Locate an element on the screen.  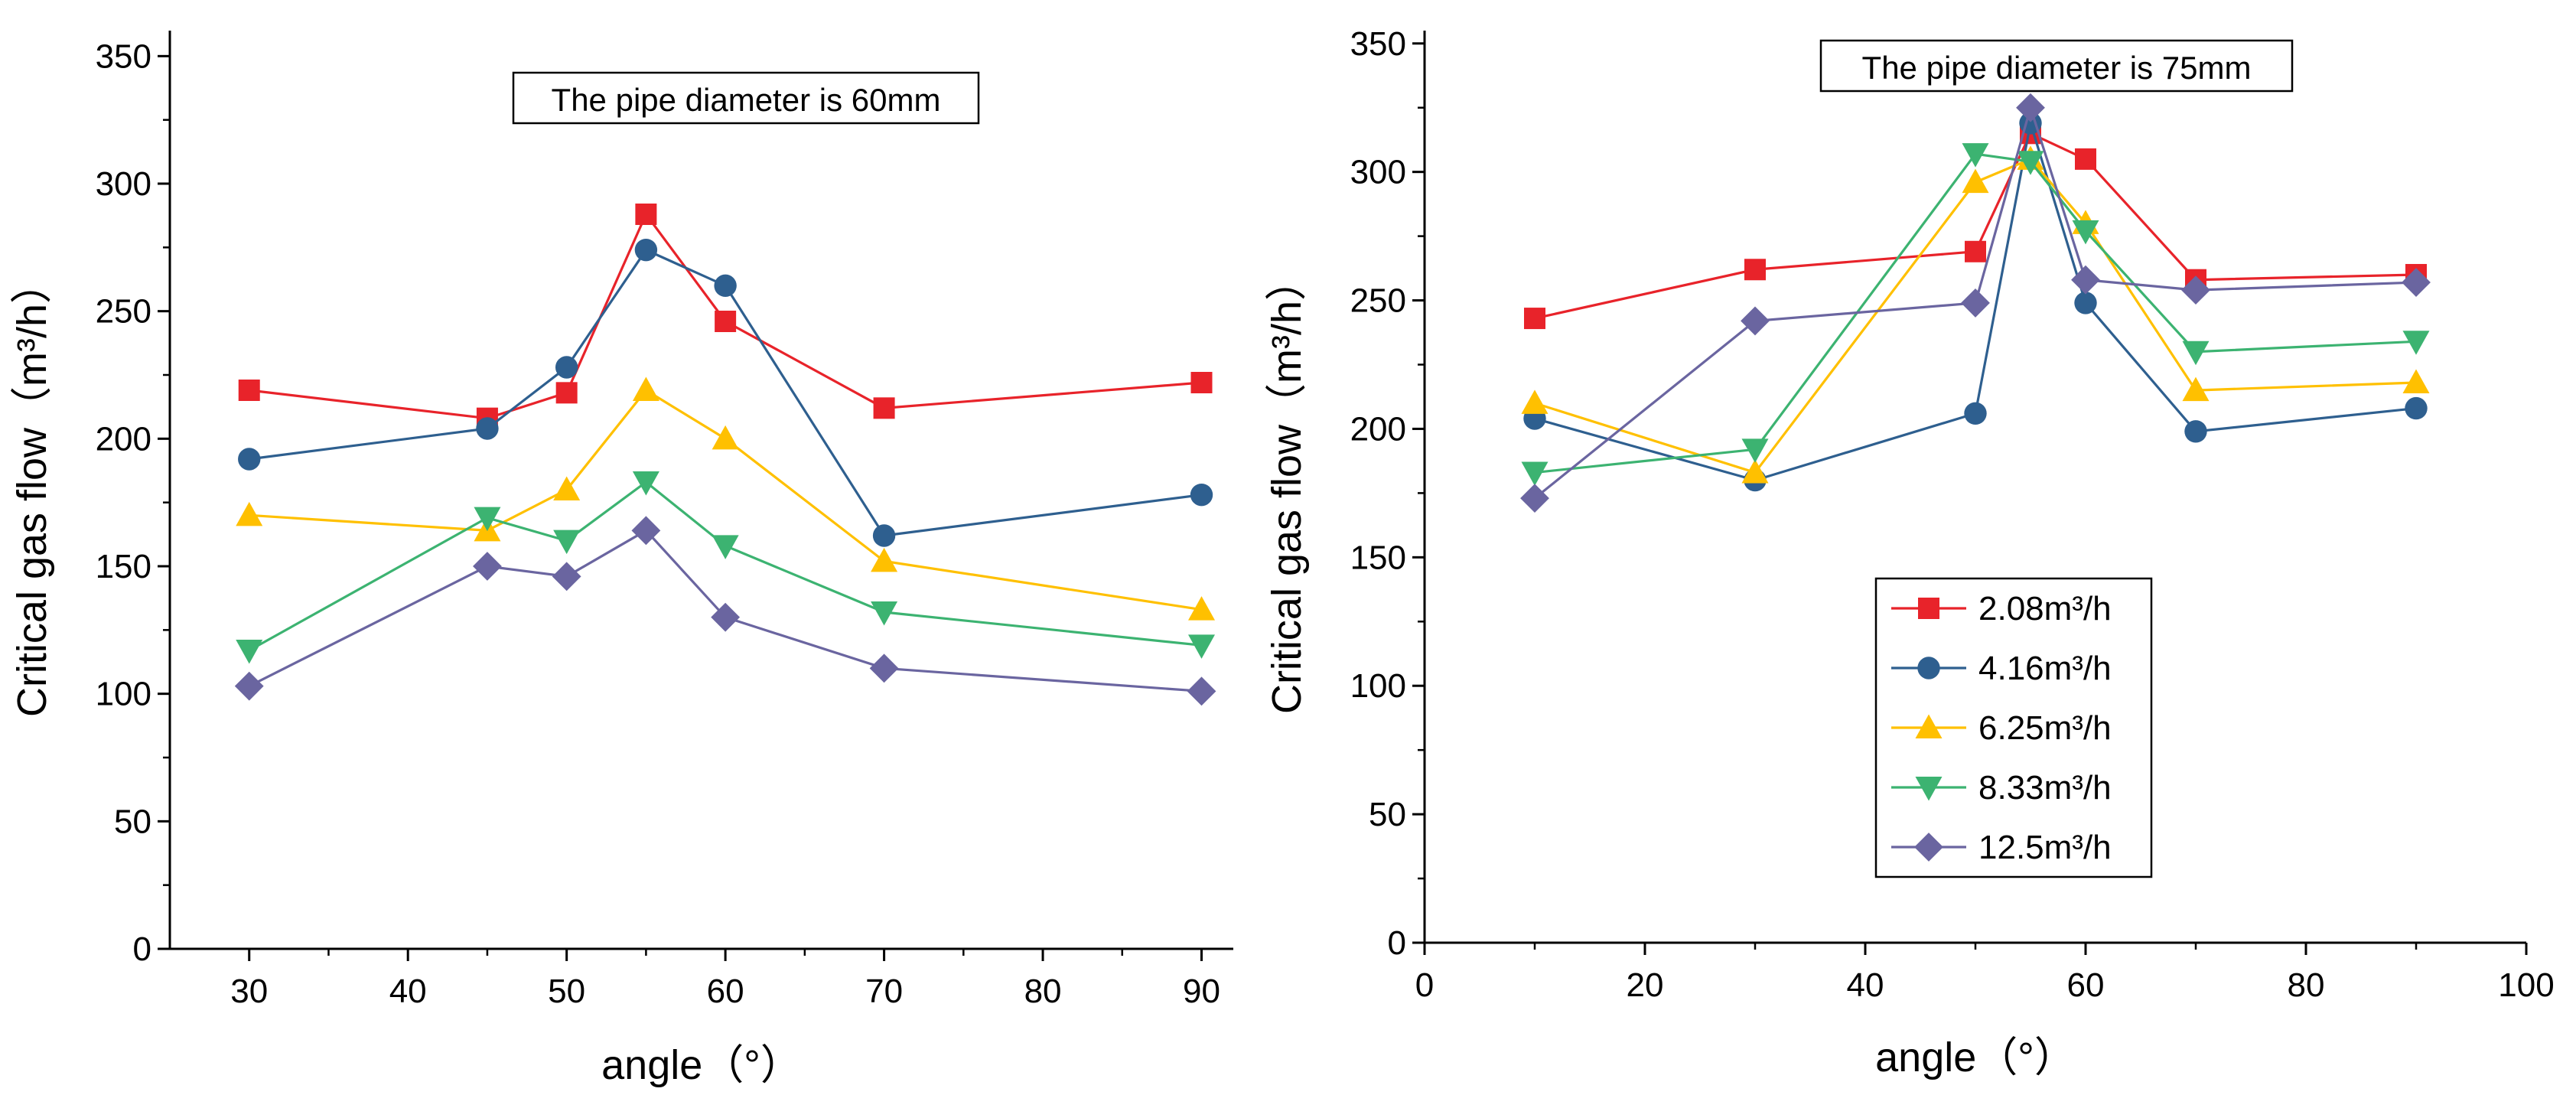
legend-label: 2.08m³/h is located at coordinates (2045, 608).